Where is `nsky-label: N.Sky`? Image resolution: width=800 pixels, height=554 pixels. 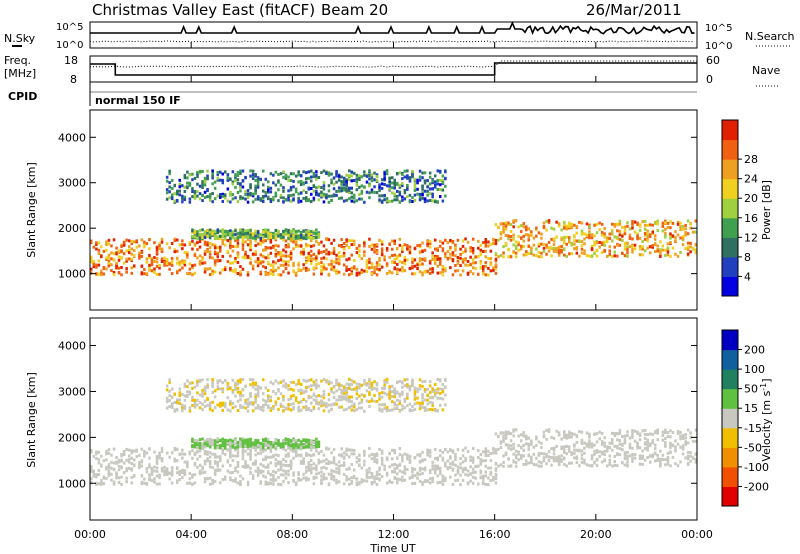 nsky-label: N.Sky is located at coordinates (20, 38).